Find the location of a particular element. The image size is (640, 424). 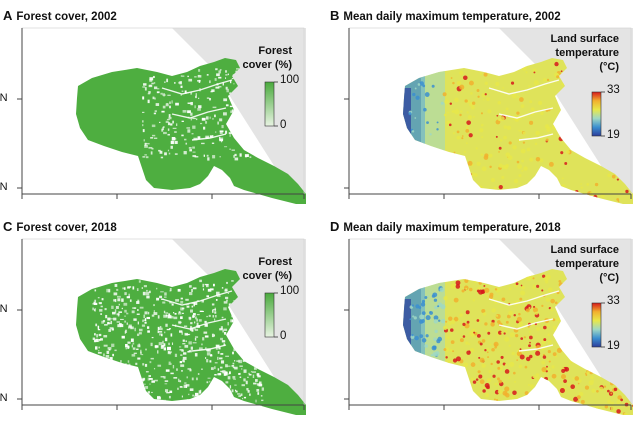

panel-letter: D is located at coordinates (335, 226).